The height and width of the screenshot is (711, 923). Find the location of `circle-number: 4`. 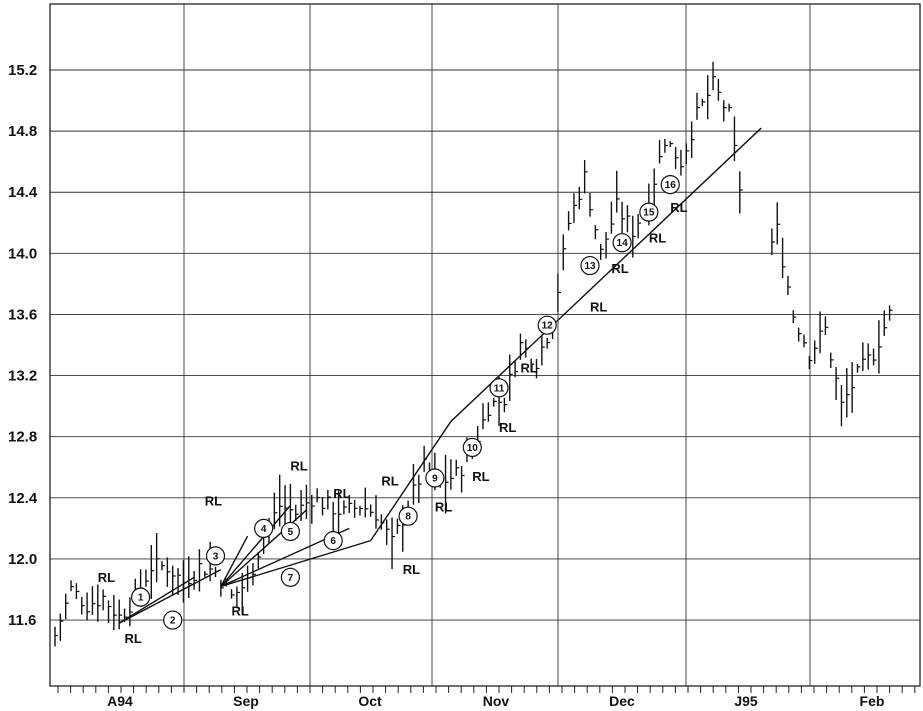

circle-number: 4 is located at coordinates (264, 529).